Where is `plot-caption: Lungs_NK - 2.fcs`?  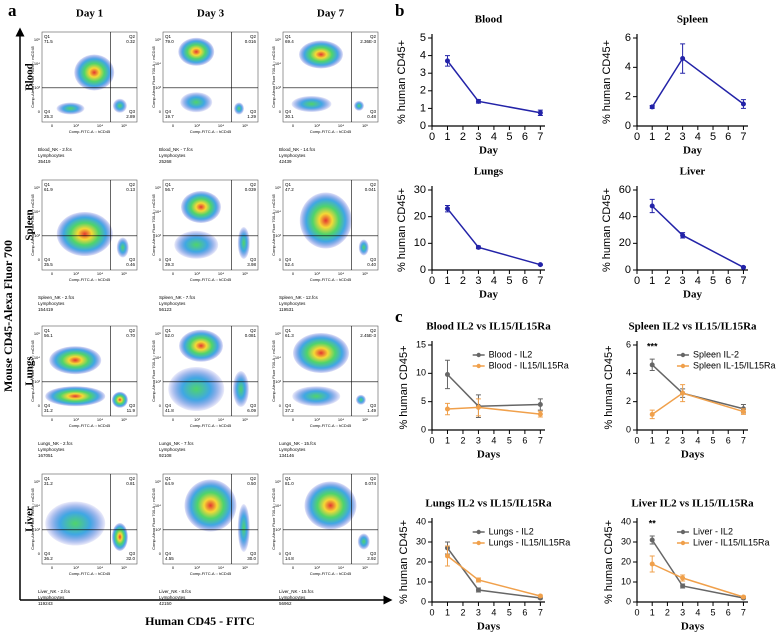
plot-caption: Lungs_NK - 2.fcs is located at coordinates (55, 443).